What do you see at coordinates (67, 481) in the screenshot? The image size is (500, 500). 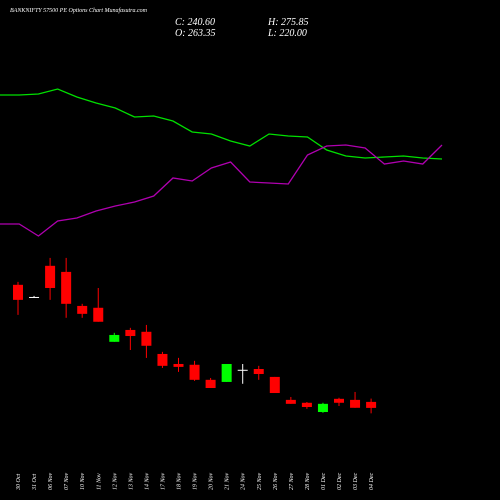 I see `x-tick-label: 07 Nov` at bounding box center [67, 481].